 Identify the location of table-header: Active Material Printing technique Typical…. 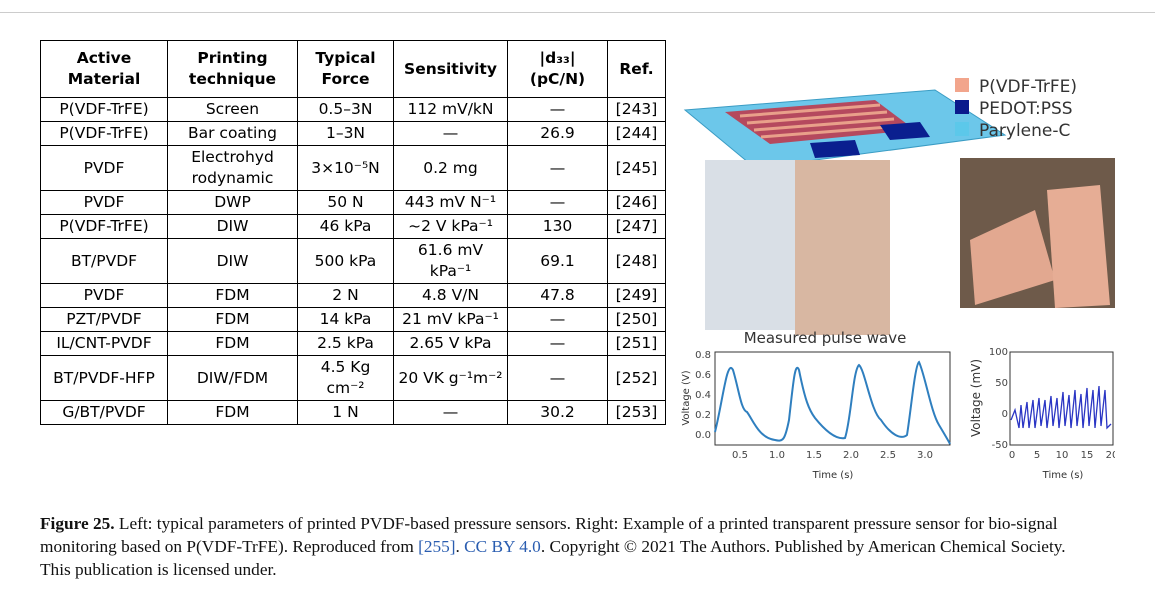
(353, 69).